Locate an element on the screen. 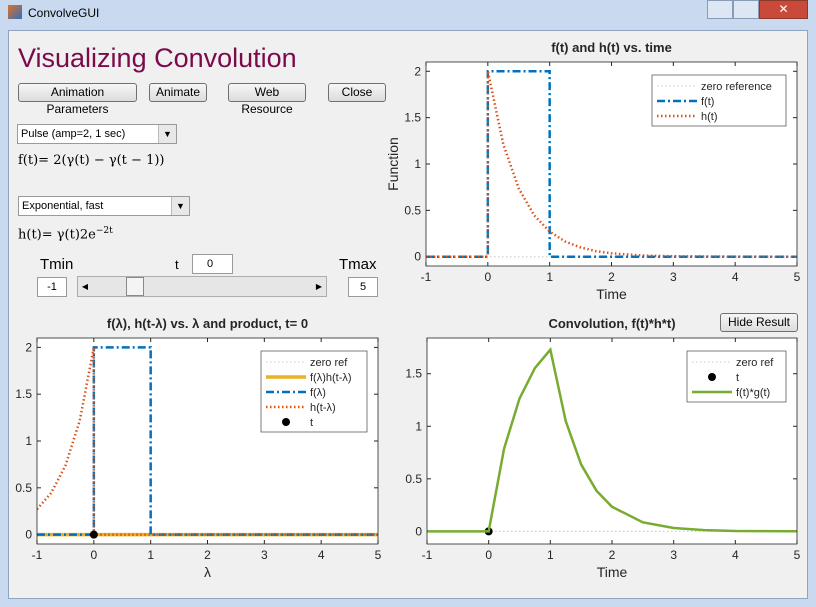  dropdown-text: Pulse (amp=2, 1 sec) is located at coordinates (73, 134).